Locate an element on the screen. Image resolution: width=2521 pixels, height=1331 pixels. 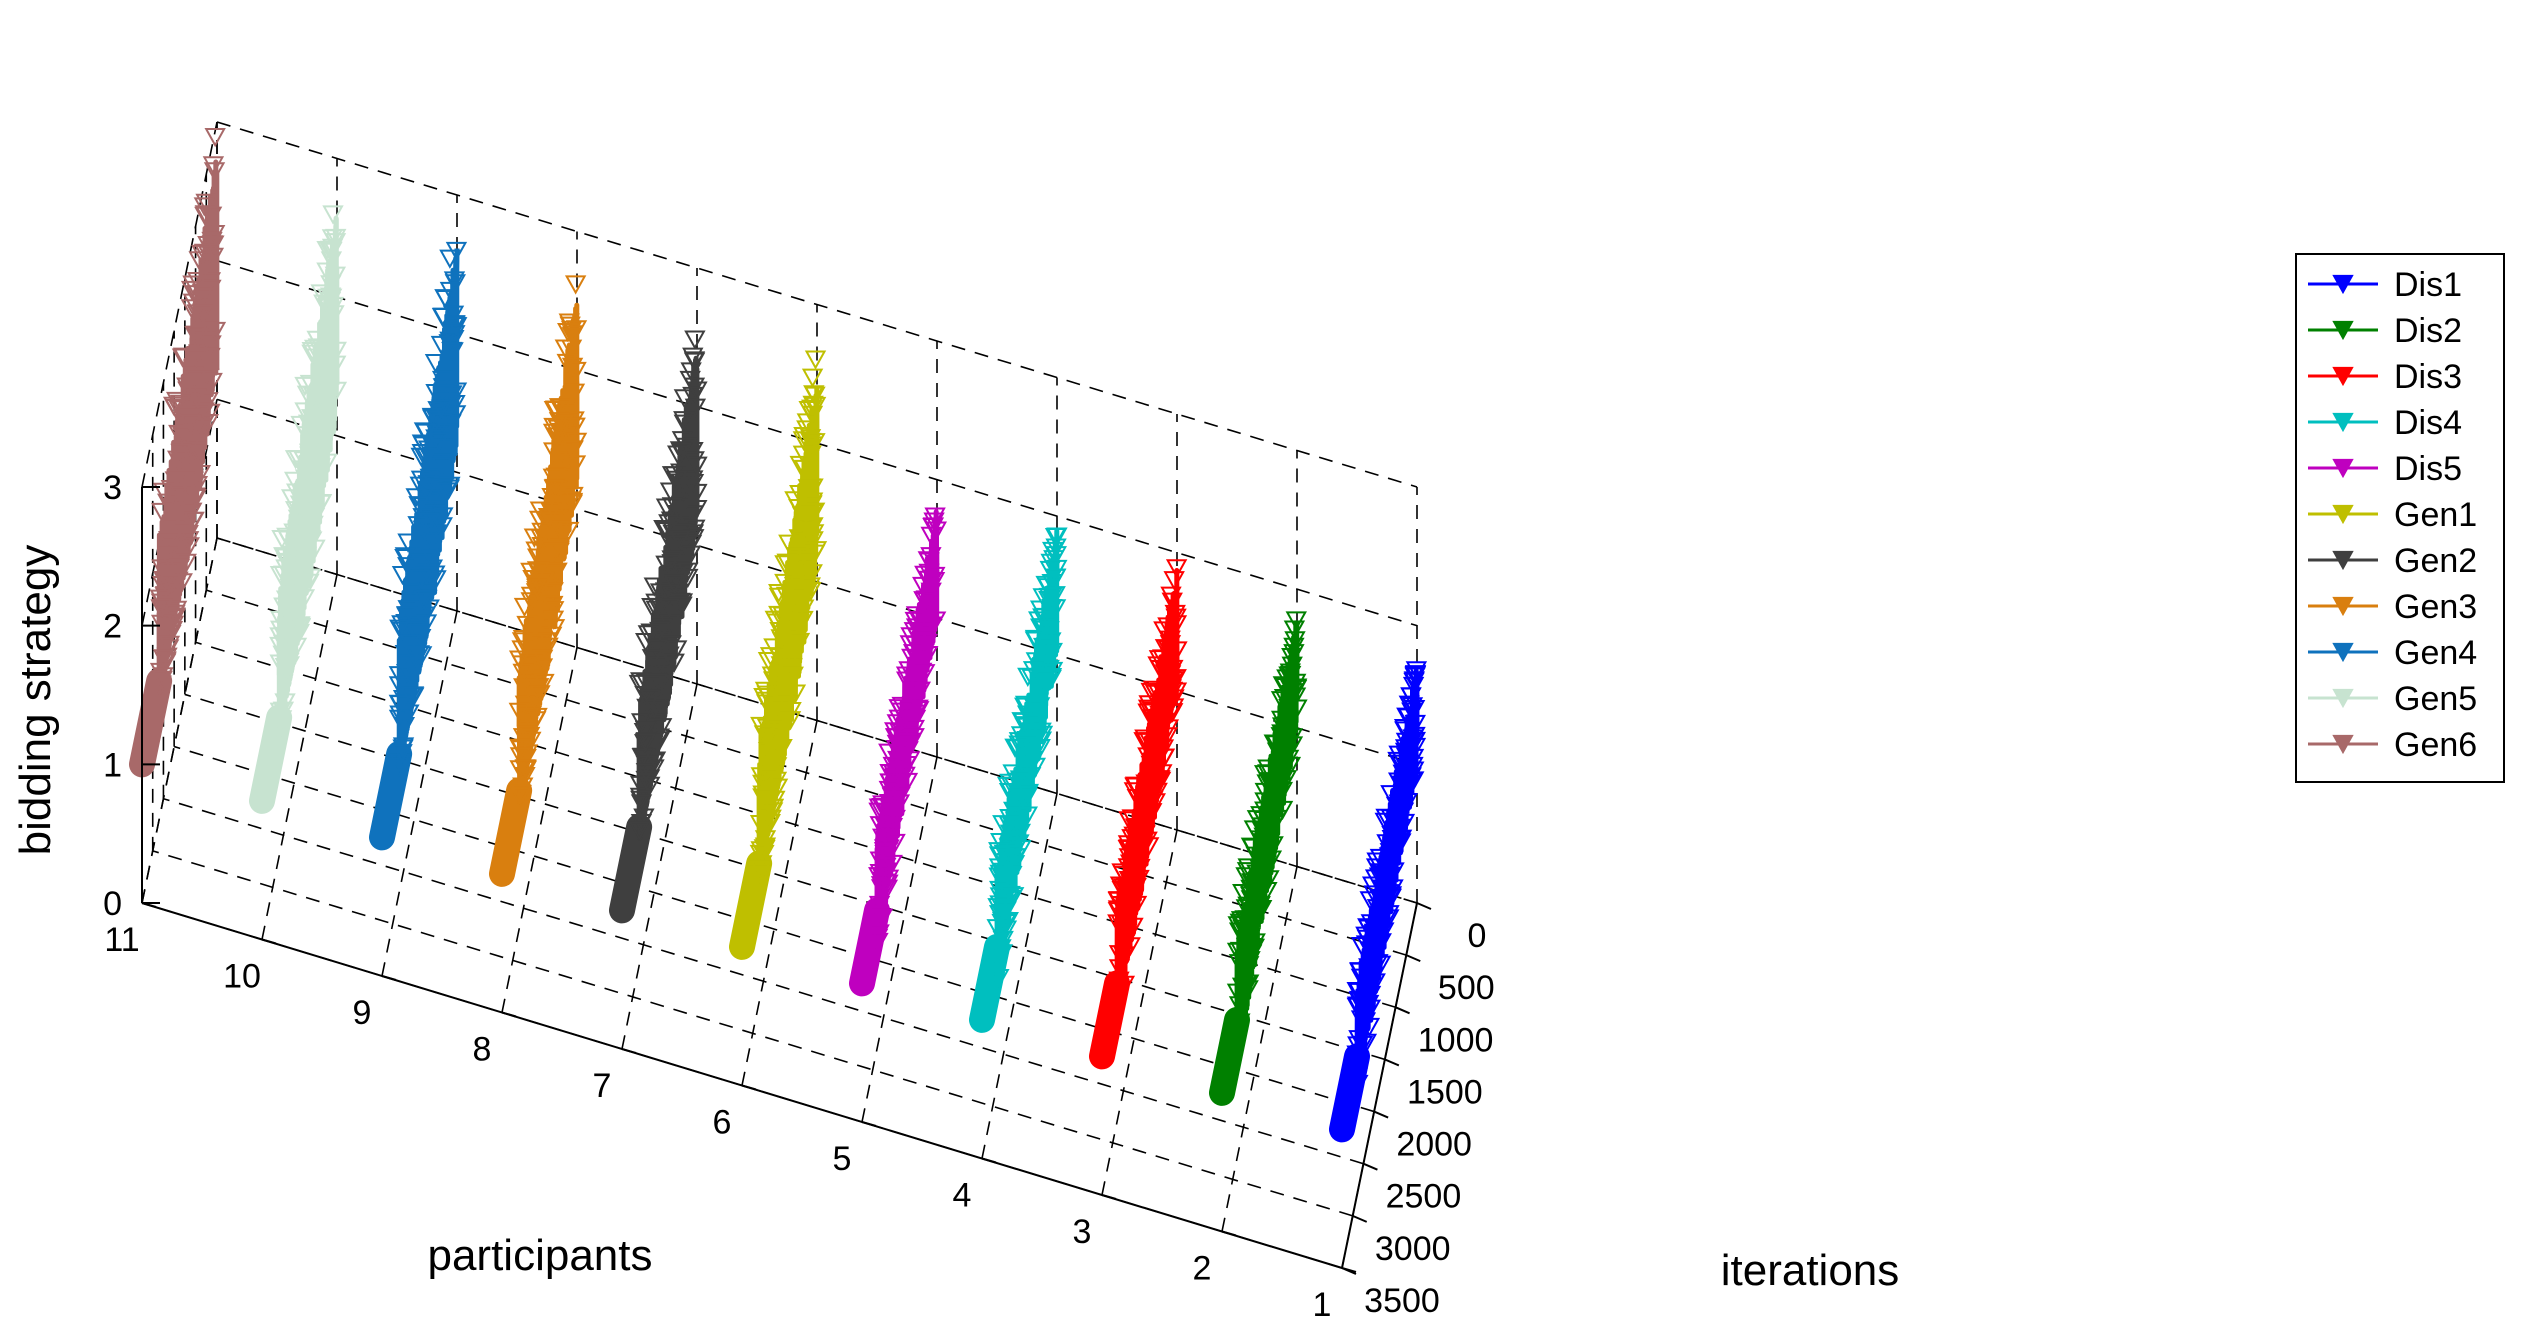
legend-label: Gen6 is located at coordinates (2435, 745).